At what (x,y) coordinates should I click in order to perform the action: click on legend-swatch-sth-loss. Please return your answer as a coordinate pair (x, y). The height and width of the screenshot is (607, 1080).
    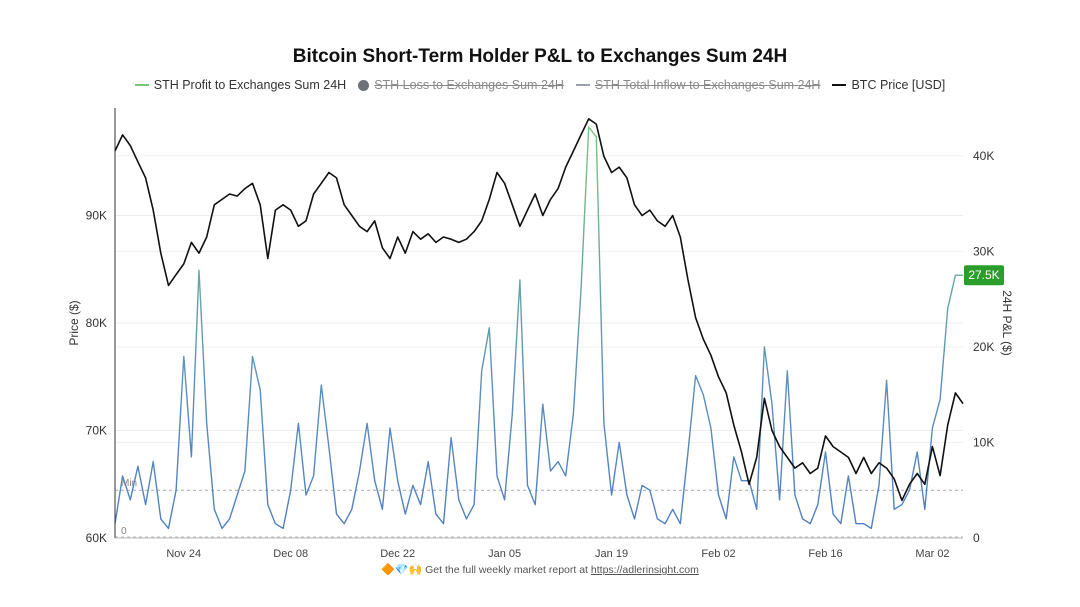
    Looking at the image, I should click on (364, 85).